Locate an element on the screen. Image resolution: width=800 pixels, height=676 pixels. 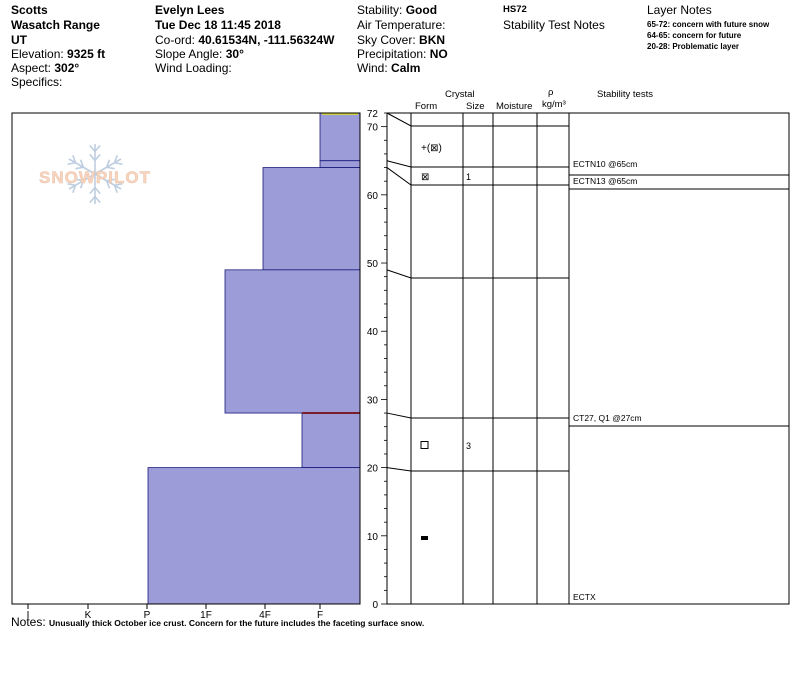
stability-label: Stability: is located at coordinates (380, 10).